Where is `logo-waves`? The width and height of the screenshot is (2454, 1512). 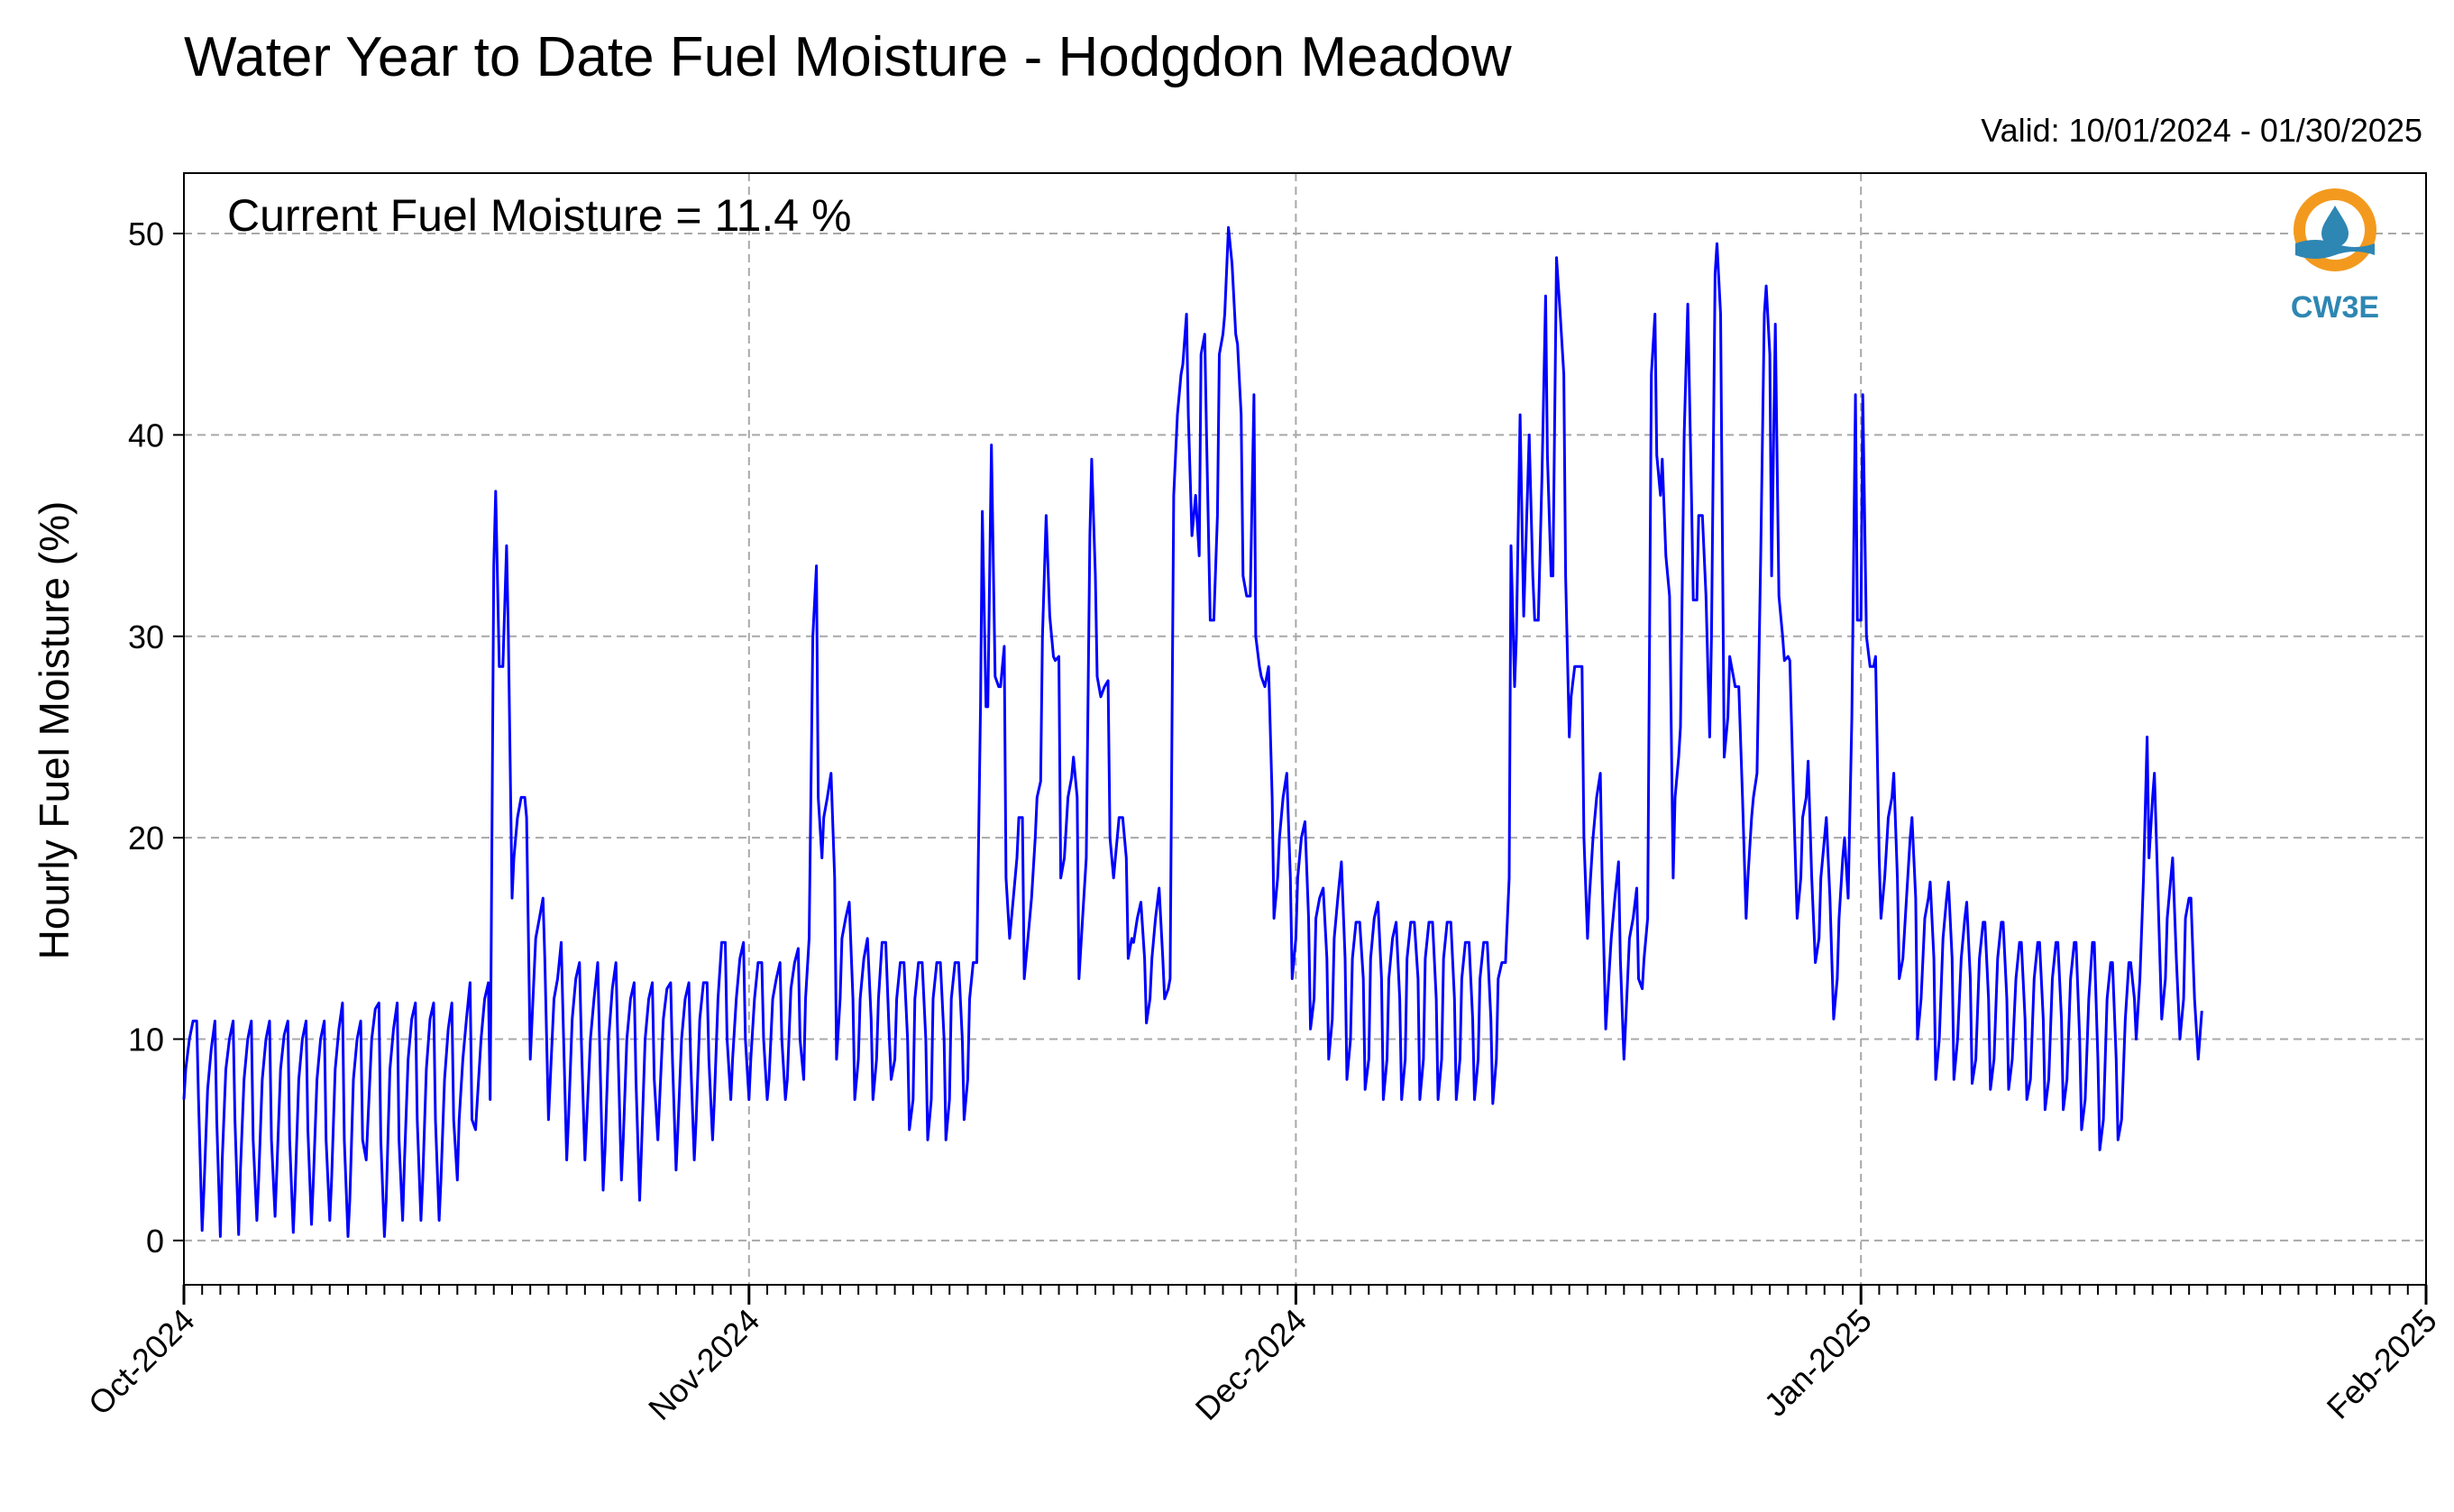
logo-waves is located at coordinates (2335, 249).